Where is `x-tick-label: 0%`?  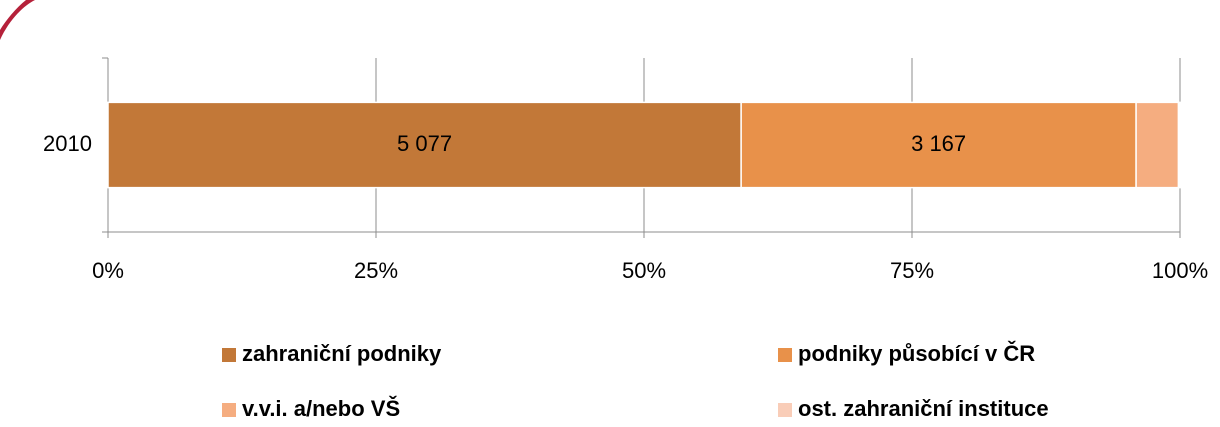 x-tick-label: 0% is located at coordinates (108, 270).